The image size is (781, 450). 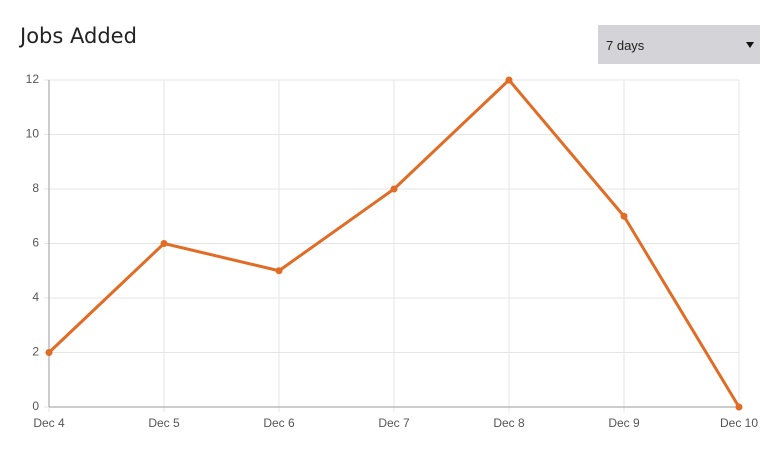 I want to click on chart-title: Jobs Added, so click(x=78, y=36).